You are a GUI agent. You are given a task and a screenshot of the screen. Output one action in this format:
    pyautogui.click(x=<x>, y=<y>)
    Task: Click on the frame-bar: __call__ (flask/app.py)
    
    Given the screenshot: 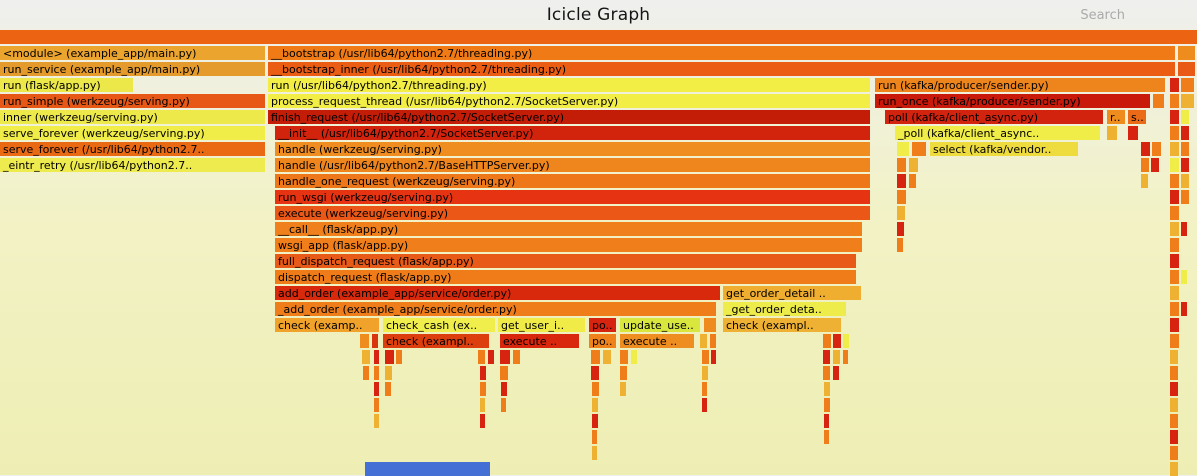 What is the action you would take?
    pyautogui.click(x=568, y=229)
    